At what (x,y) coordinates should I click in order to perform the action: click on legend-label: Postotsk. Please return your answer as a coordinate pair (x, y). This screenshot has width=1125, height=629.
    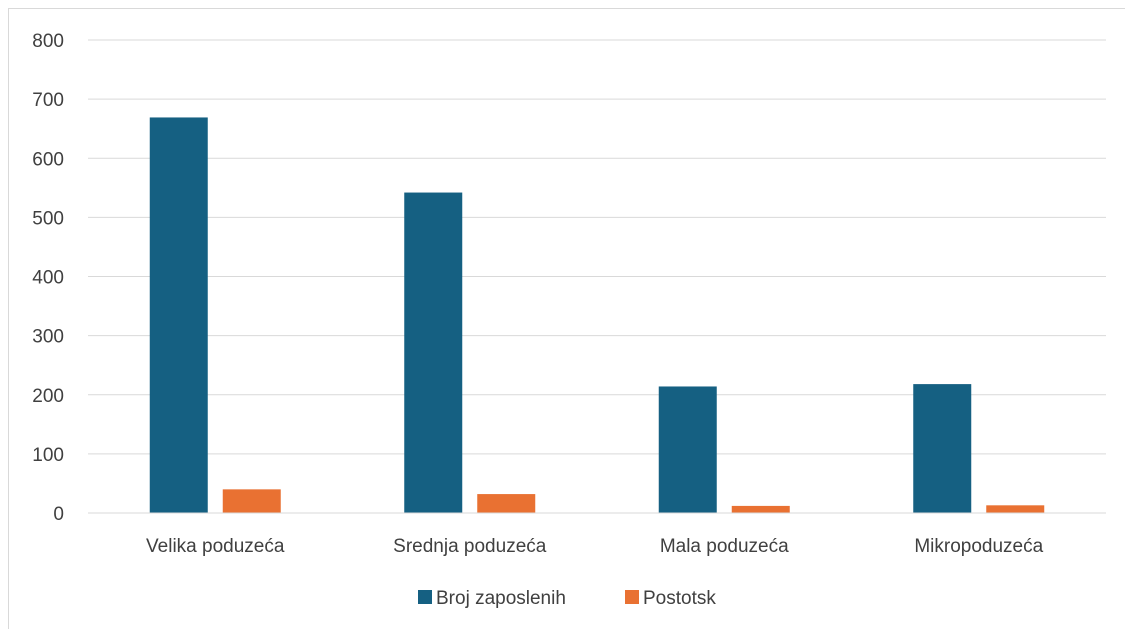
    Looking at the image, I should click on (679, 598).